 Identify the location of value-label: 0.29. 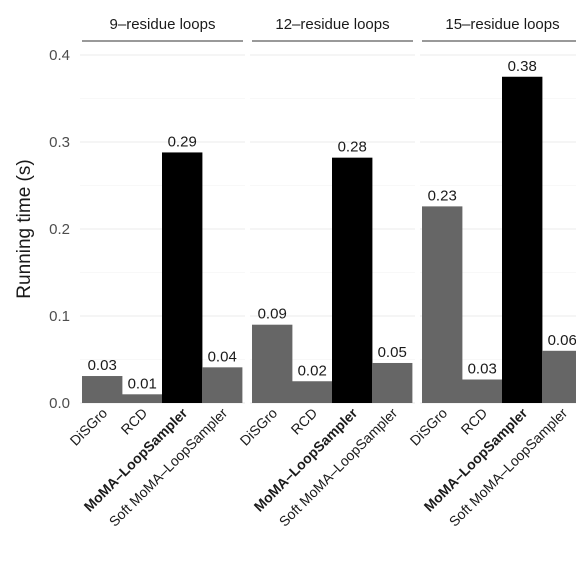
(182, 141).